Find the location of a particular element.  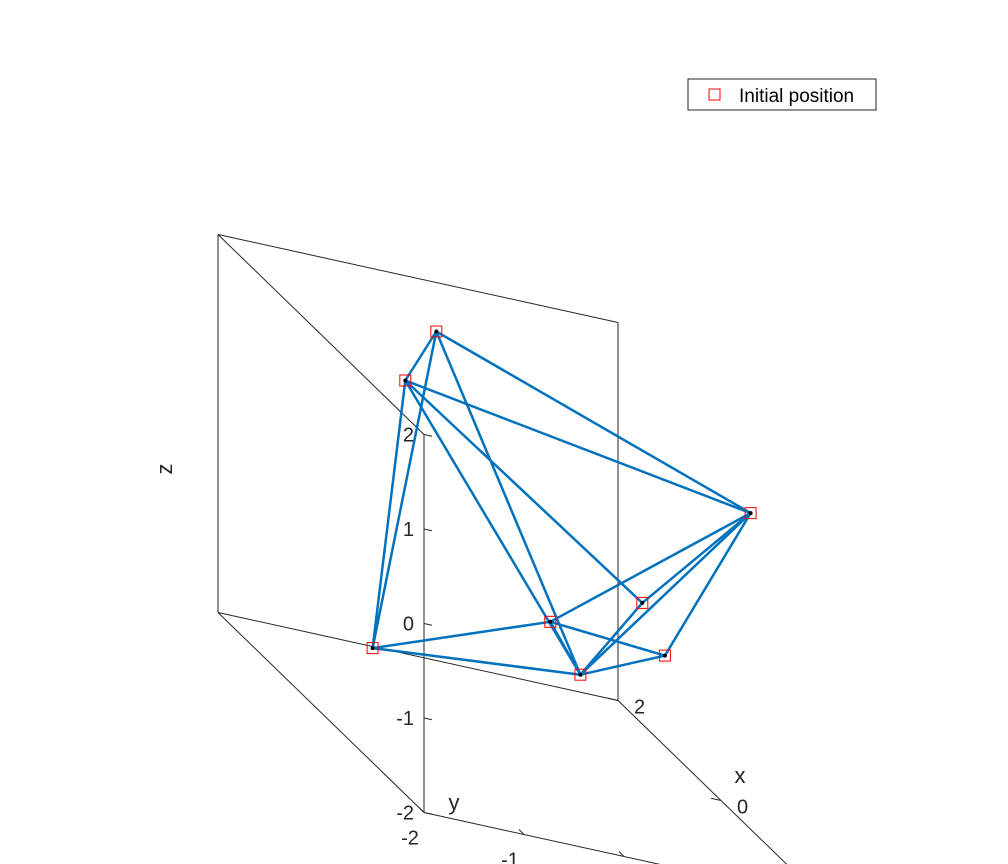

legend-marker-icon is located at coordinates (714, 94).